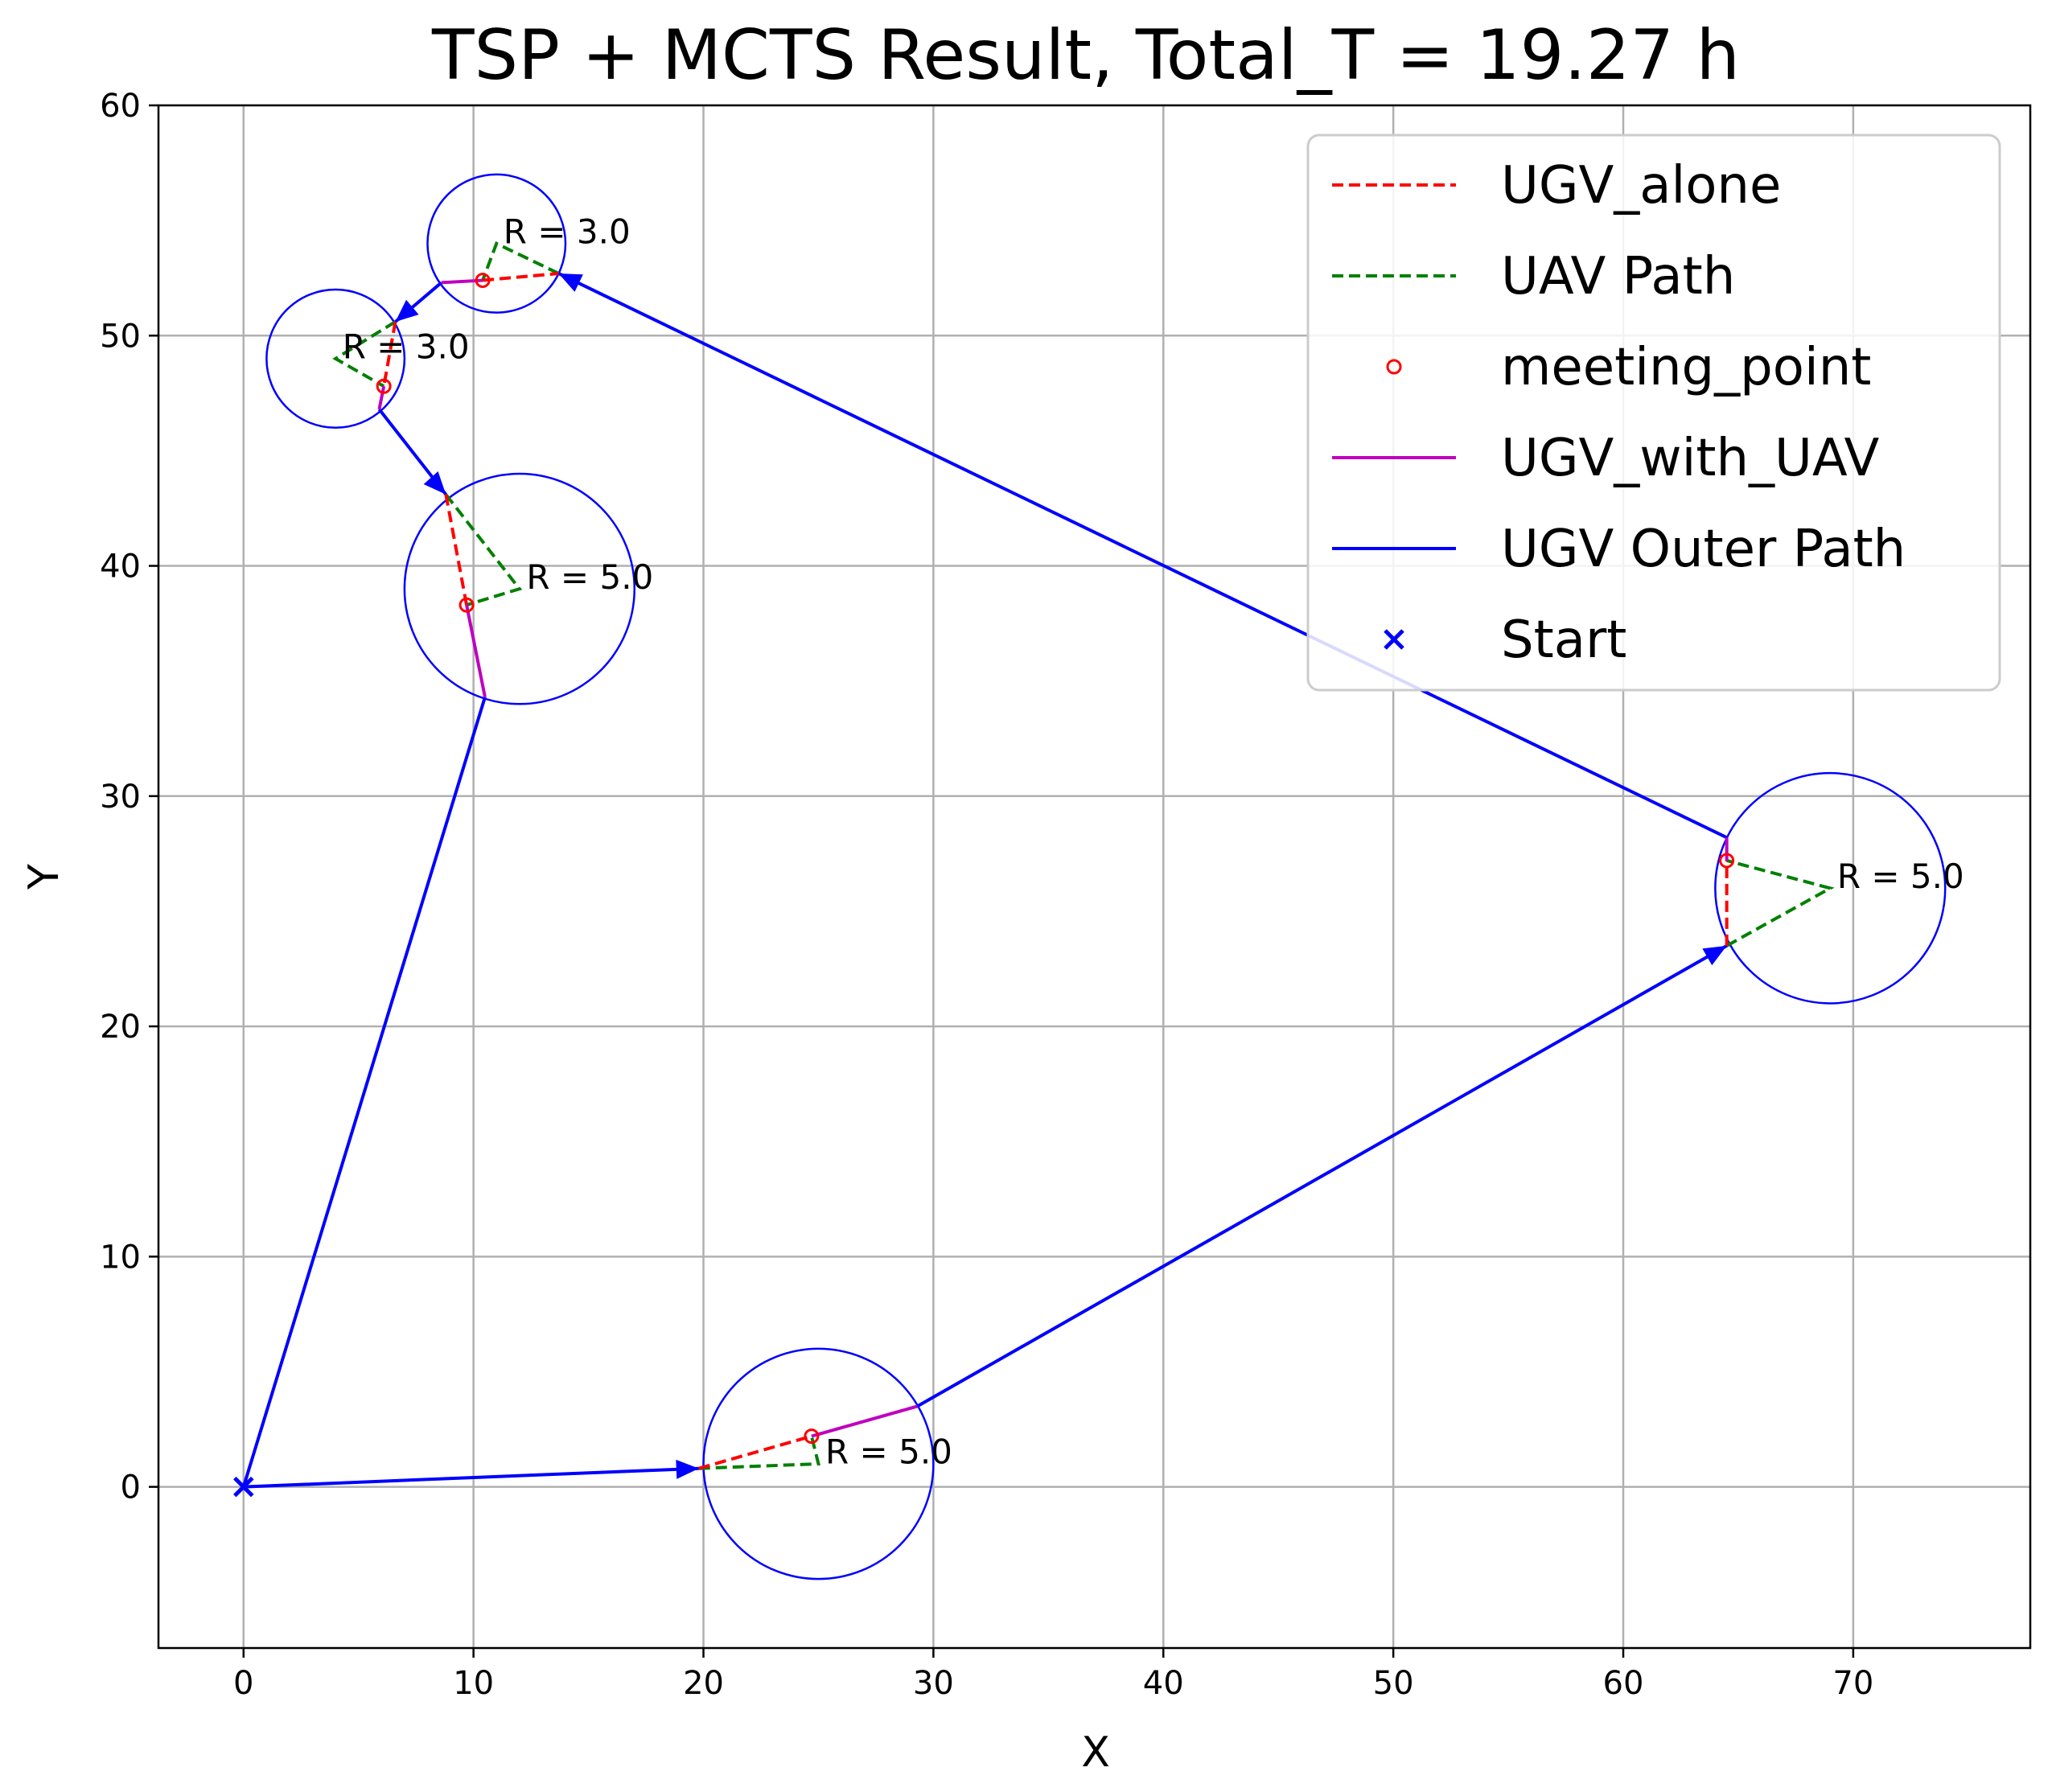  I want to click on legend-item: UGV_with_UAV, so click(1606, 458).